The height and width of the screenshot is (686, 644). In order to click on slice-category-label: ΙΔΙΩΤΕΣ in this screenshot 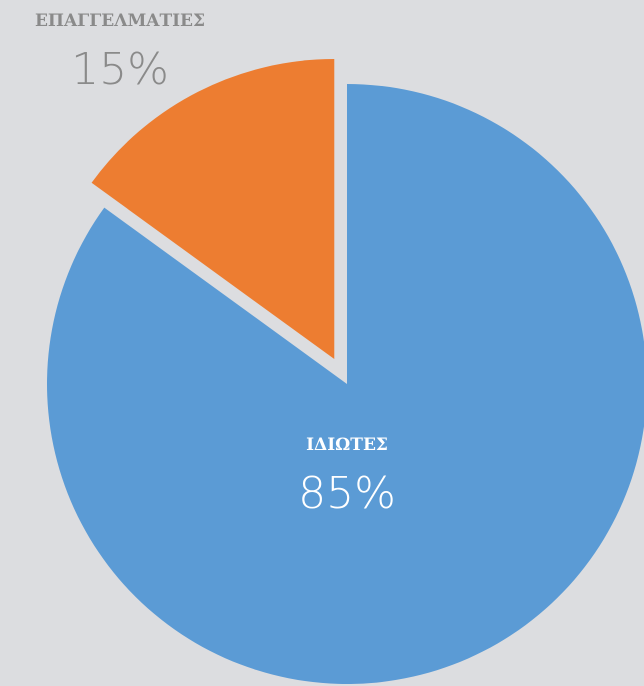, I will do `click(347, 445)`.